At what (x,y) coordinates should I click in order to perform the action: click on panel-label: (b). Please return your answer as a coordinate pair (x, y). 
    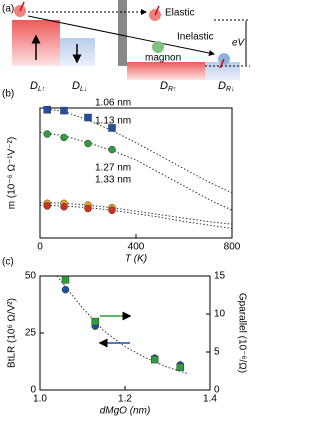
    Looking at the image, I should click on (8, 94).